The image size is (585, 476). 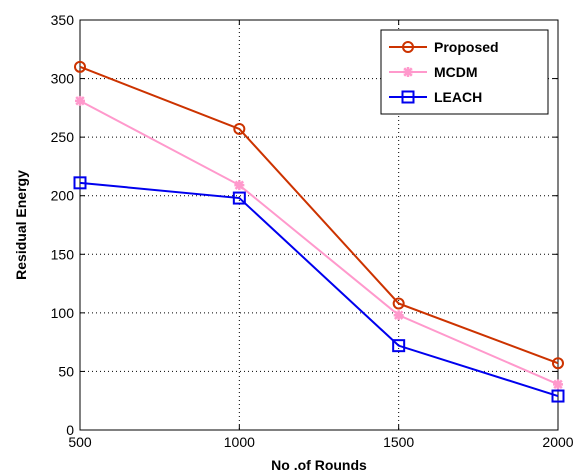 What do you see at coordinates (66, 371) in the screenshot?
I see `y-tick-label: 50` at bounding box center [66, 371].